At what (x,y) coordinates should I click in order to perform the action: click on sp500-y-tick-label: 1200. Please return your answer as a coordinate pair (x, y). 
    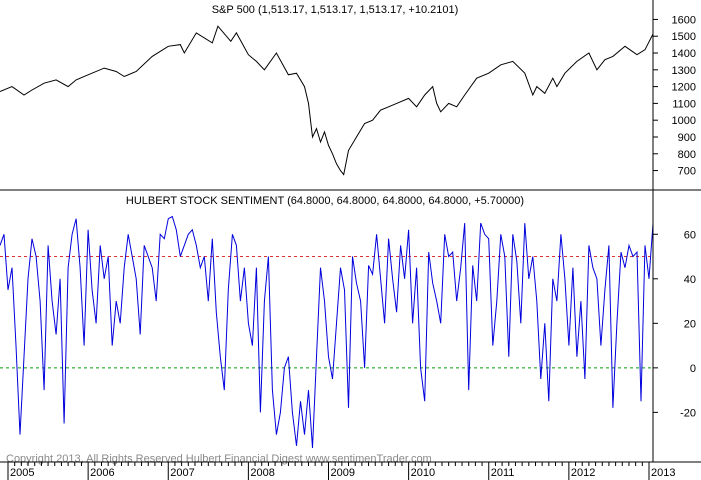
    Looking at the image, I should click on (684, 88).